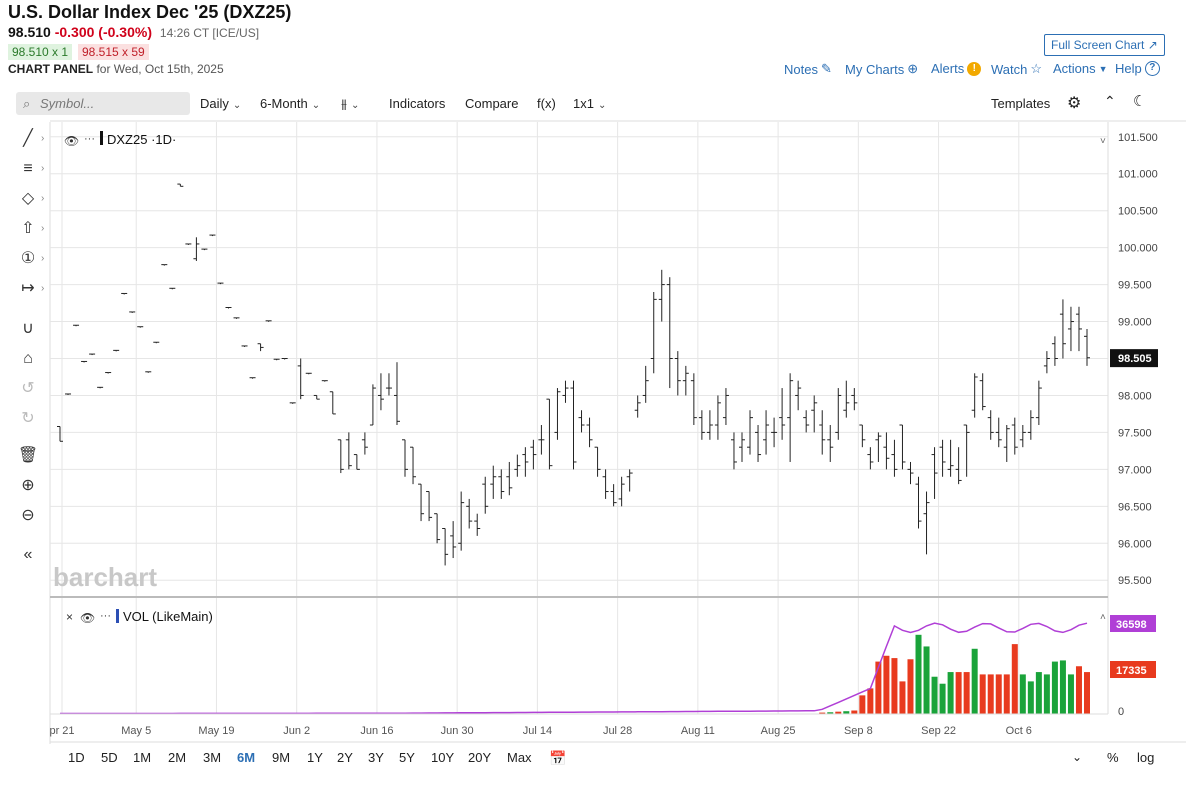  I want to click on notes-link: Notes ✎, so click(808, 69).